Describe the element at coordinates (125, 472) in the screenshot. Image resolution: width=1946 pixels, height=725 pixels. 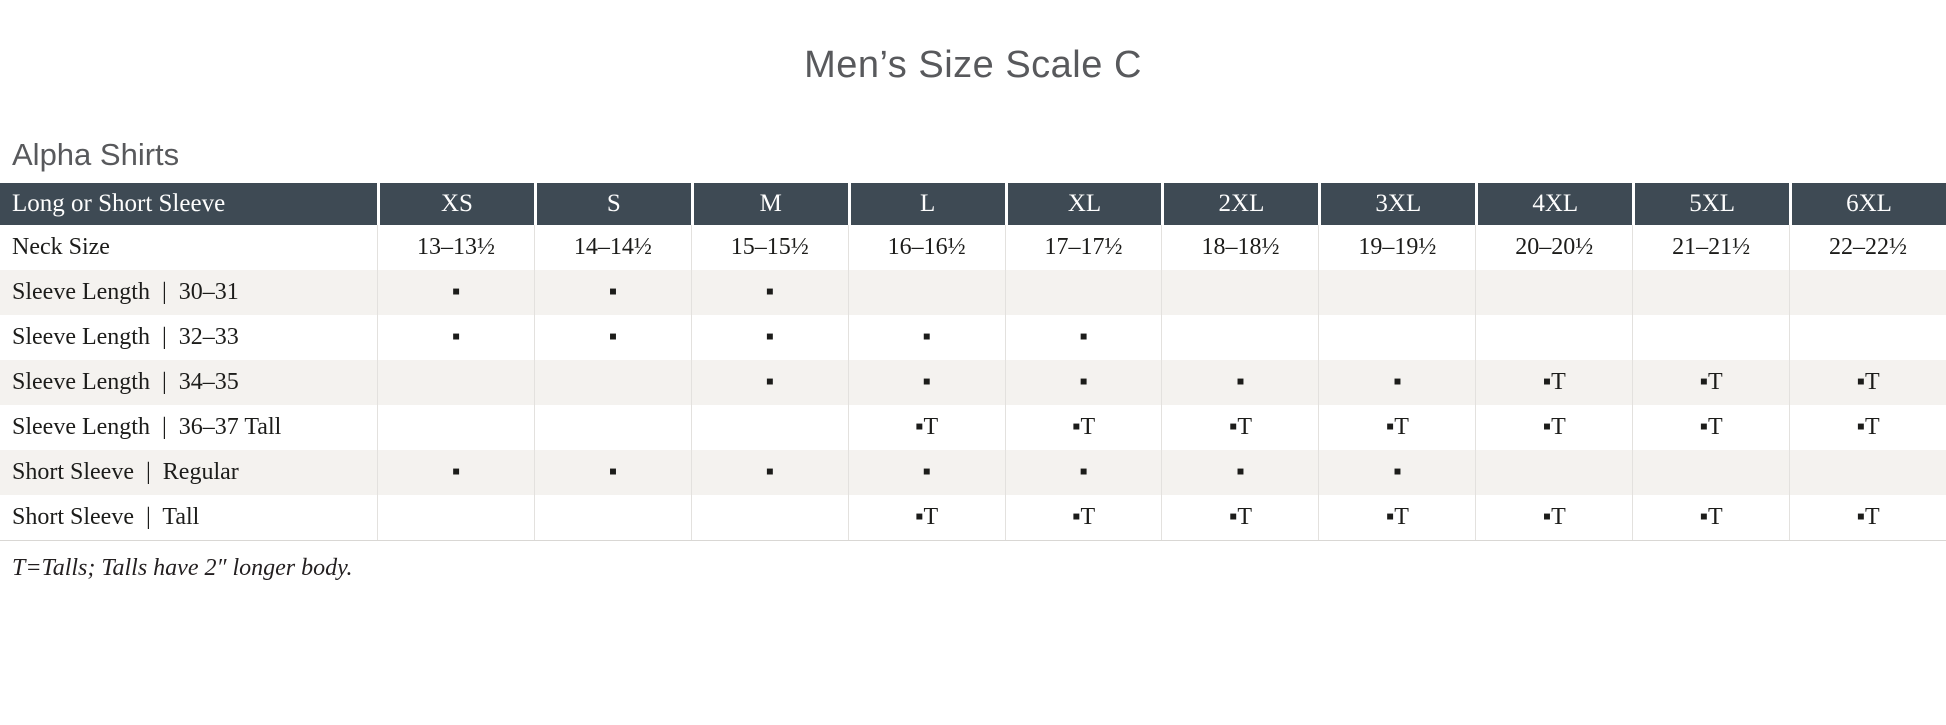
I see `row-label: Short Sleeve | Regular` at that location.